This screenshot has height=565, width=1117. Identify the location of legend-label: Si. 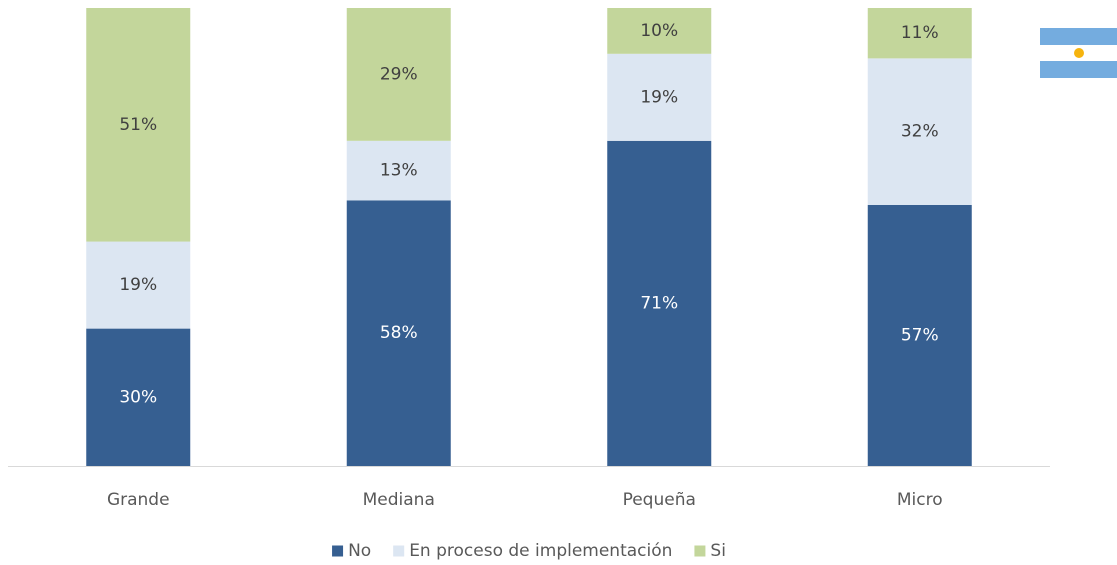
(718, 551).